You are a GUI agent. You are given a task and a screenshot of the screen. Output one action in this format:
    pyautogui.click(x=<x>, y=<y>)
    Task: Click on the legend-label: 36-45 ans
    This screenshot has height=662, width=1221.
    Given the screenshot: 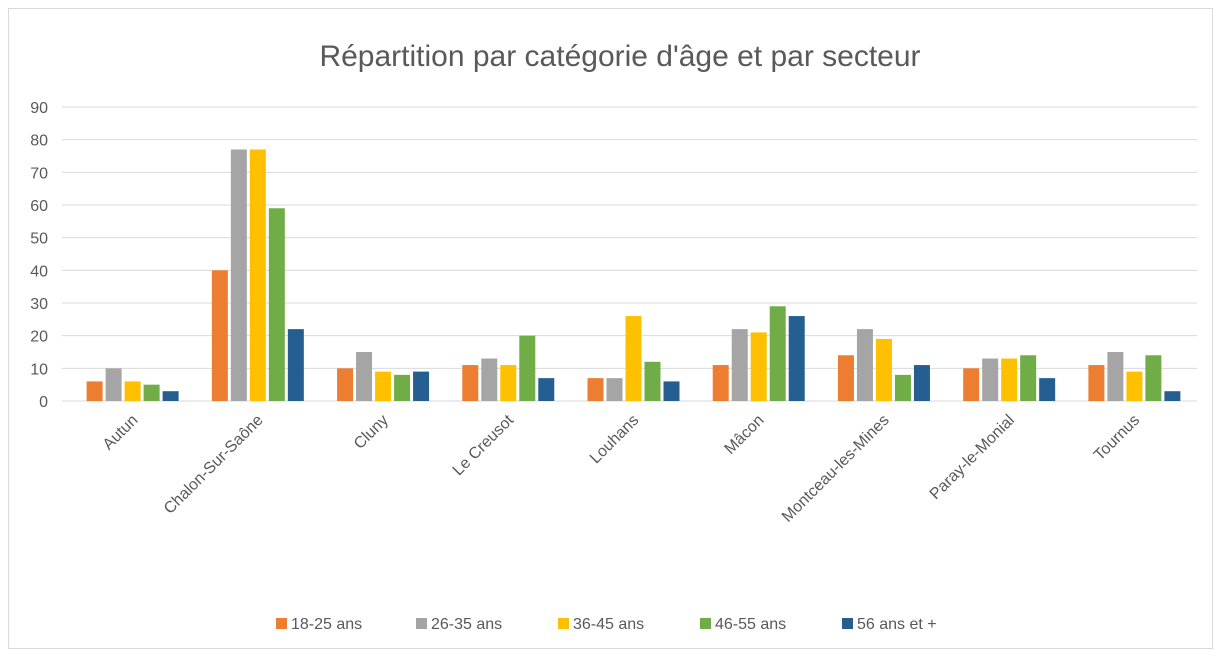 What is the action you would take?
    pyautogui.click(x=608, y=624)
    